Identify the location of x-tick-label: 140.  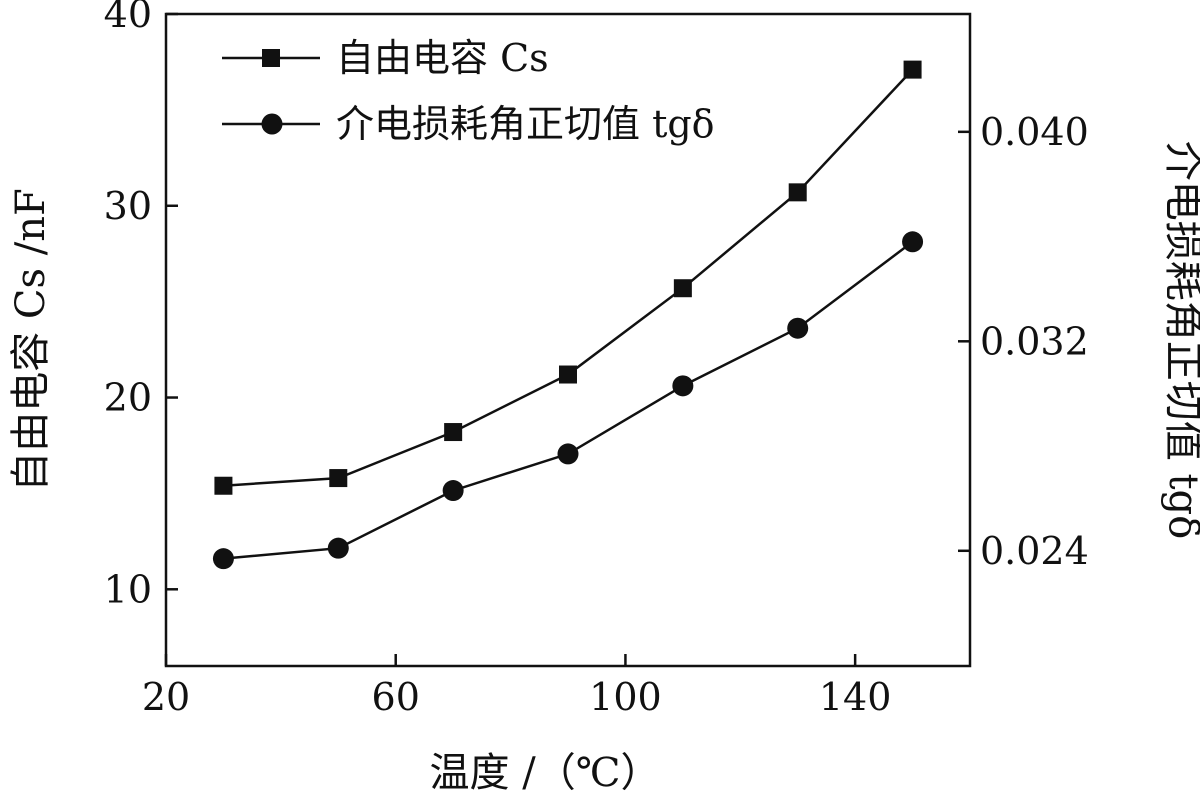
(855, 697).